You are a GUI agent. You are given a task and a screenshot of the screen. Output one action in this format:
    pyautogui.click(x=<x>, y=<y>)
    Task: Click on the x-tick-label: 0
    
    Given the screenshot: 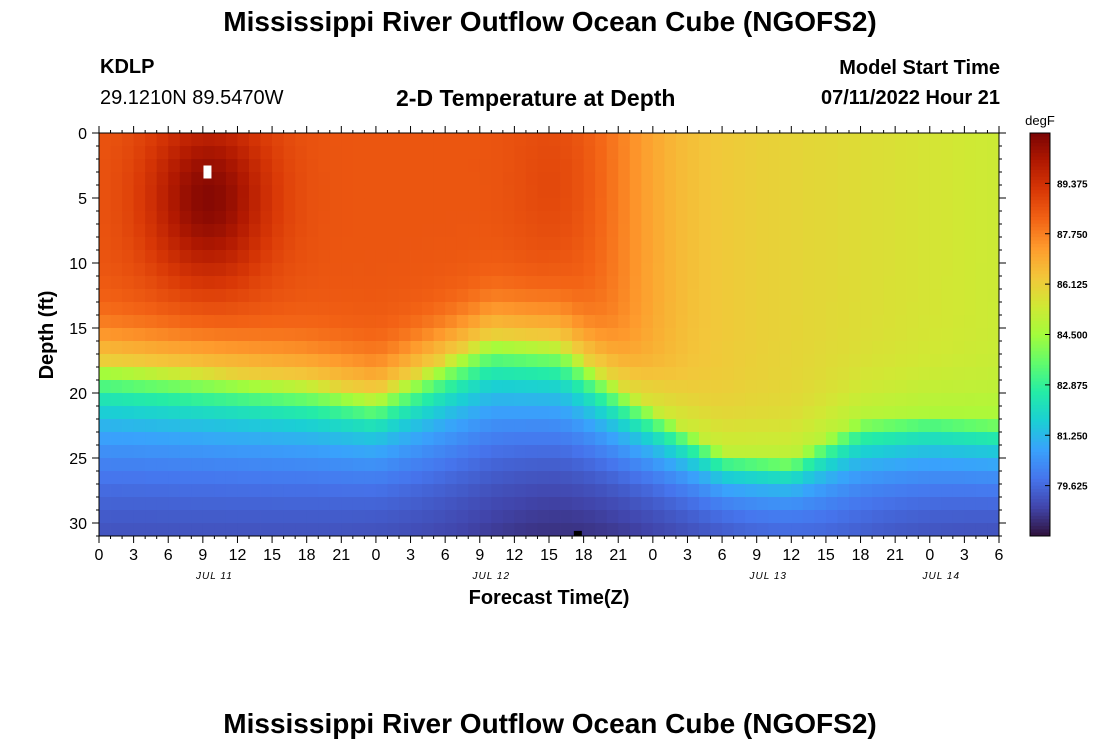 What is the action you would take?
    pyautogui.click(x=99, y=555)
    